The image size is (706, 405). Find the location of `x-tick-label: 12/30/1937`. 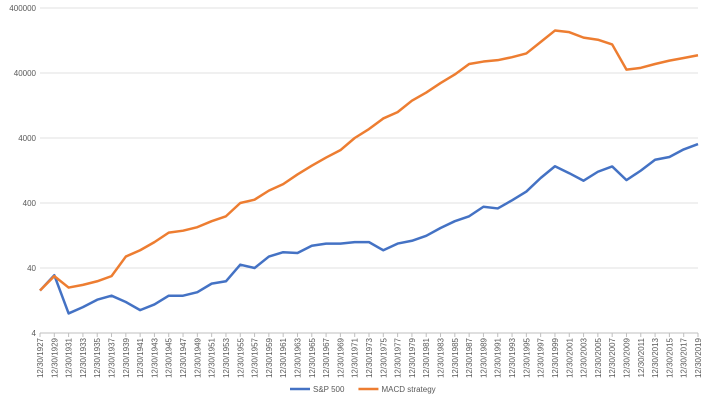

x-tick-label: 12/30/1937 is located at coordinates (112, 357).